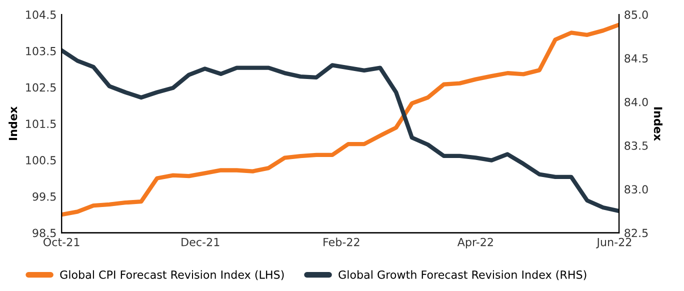  What do you see at coordinates (636, 145) in the screenshot?
I see `y2-tick-label: 83.5` at bounding box center [636, 145].